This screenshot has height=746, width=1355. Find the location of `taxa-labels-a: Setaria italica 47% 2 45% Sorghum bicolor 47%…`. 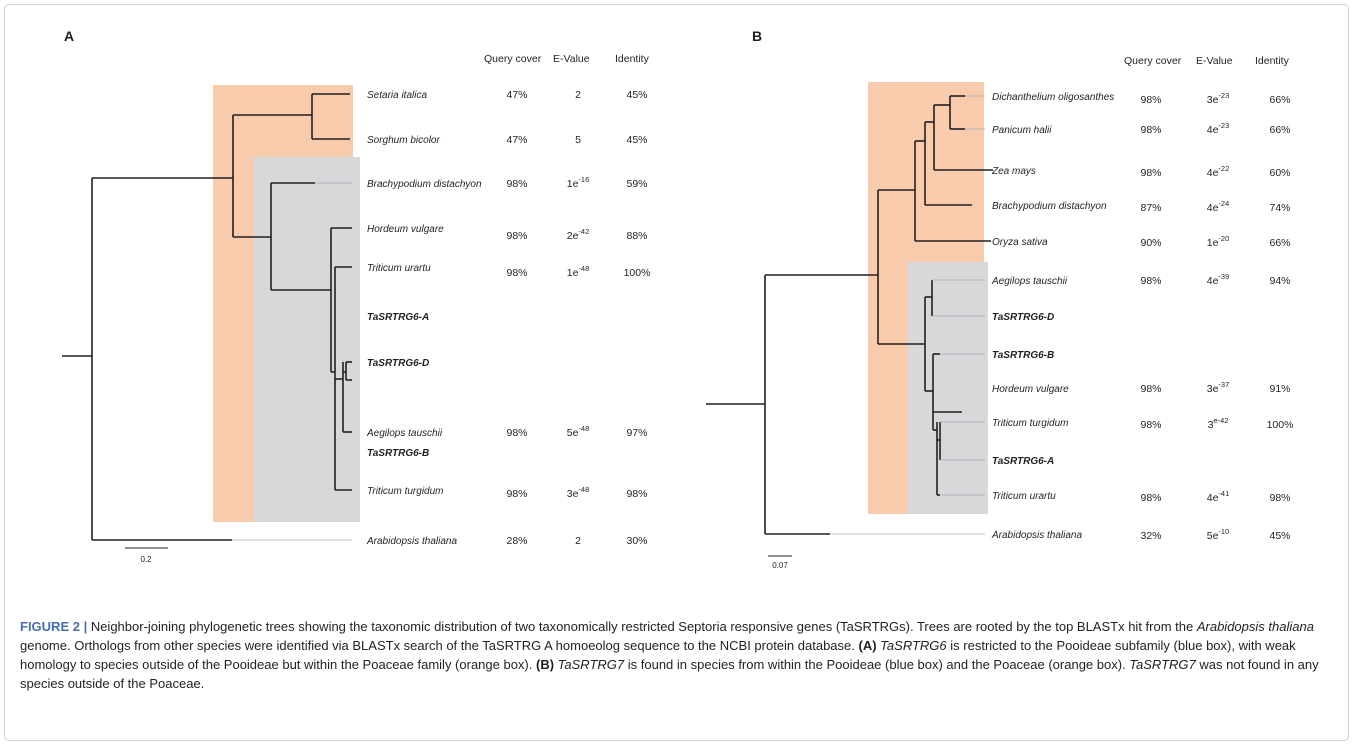

taxa-labels-a: Setaria italica 47% 2 45% Sorghum bicolor 47%… is located at coordinates (508, 318).